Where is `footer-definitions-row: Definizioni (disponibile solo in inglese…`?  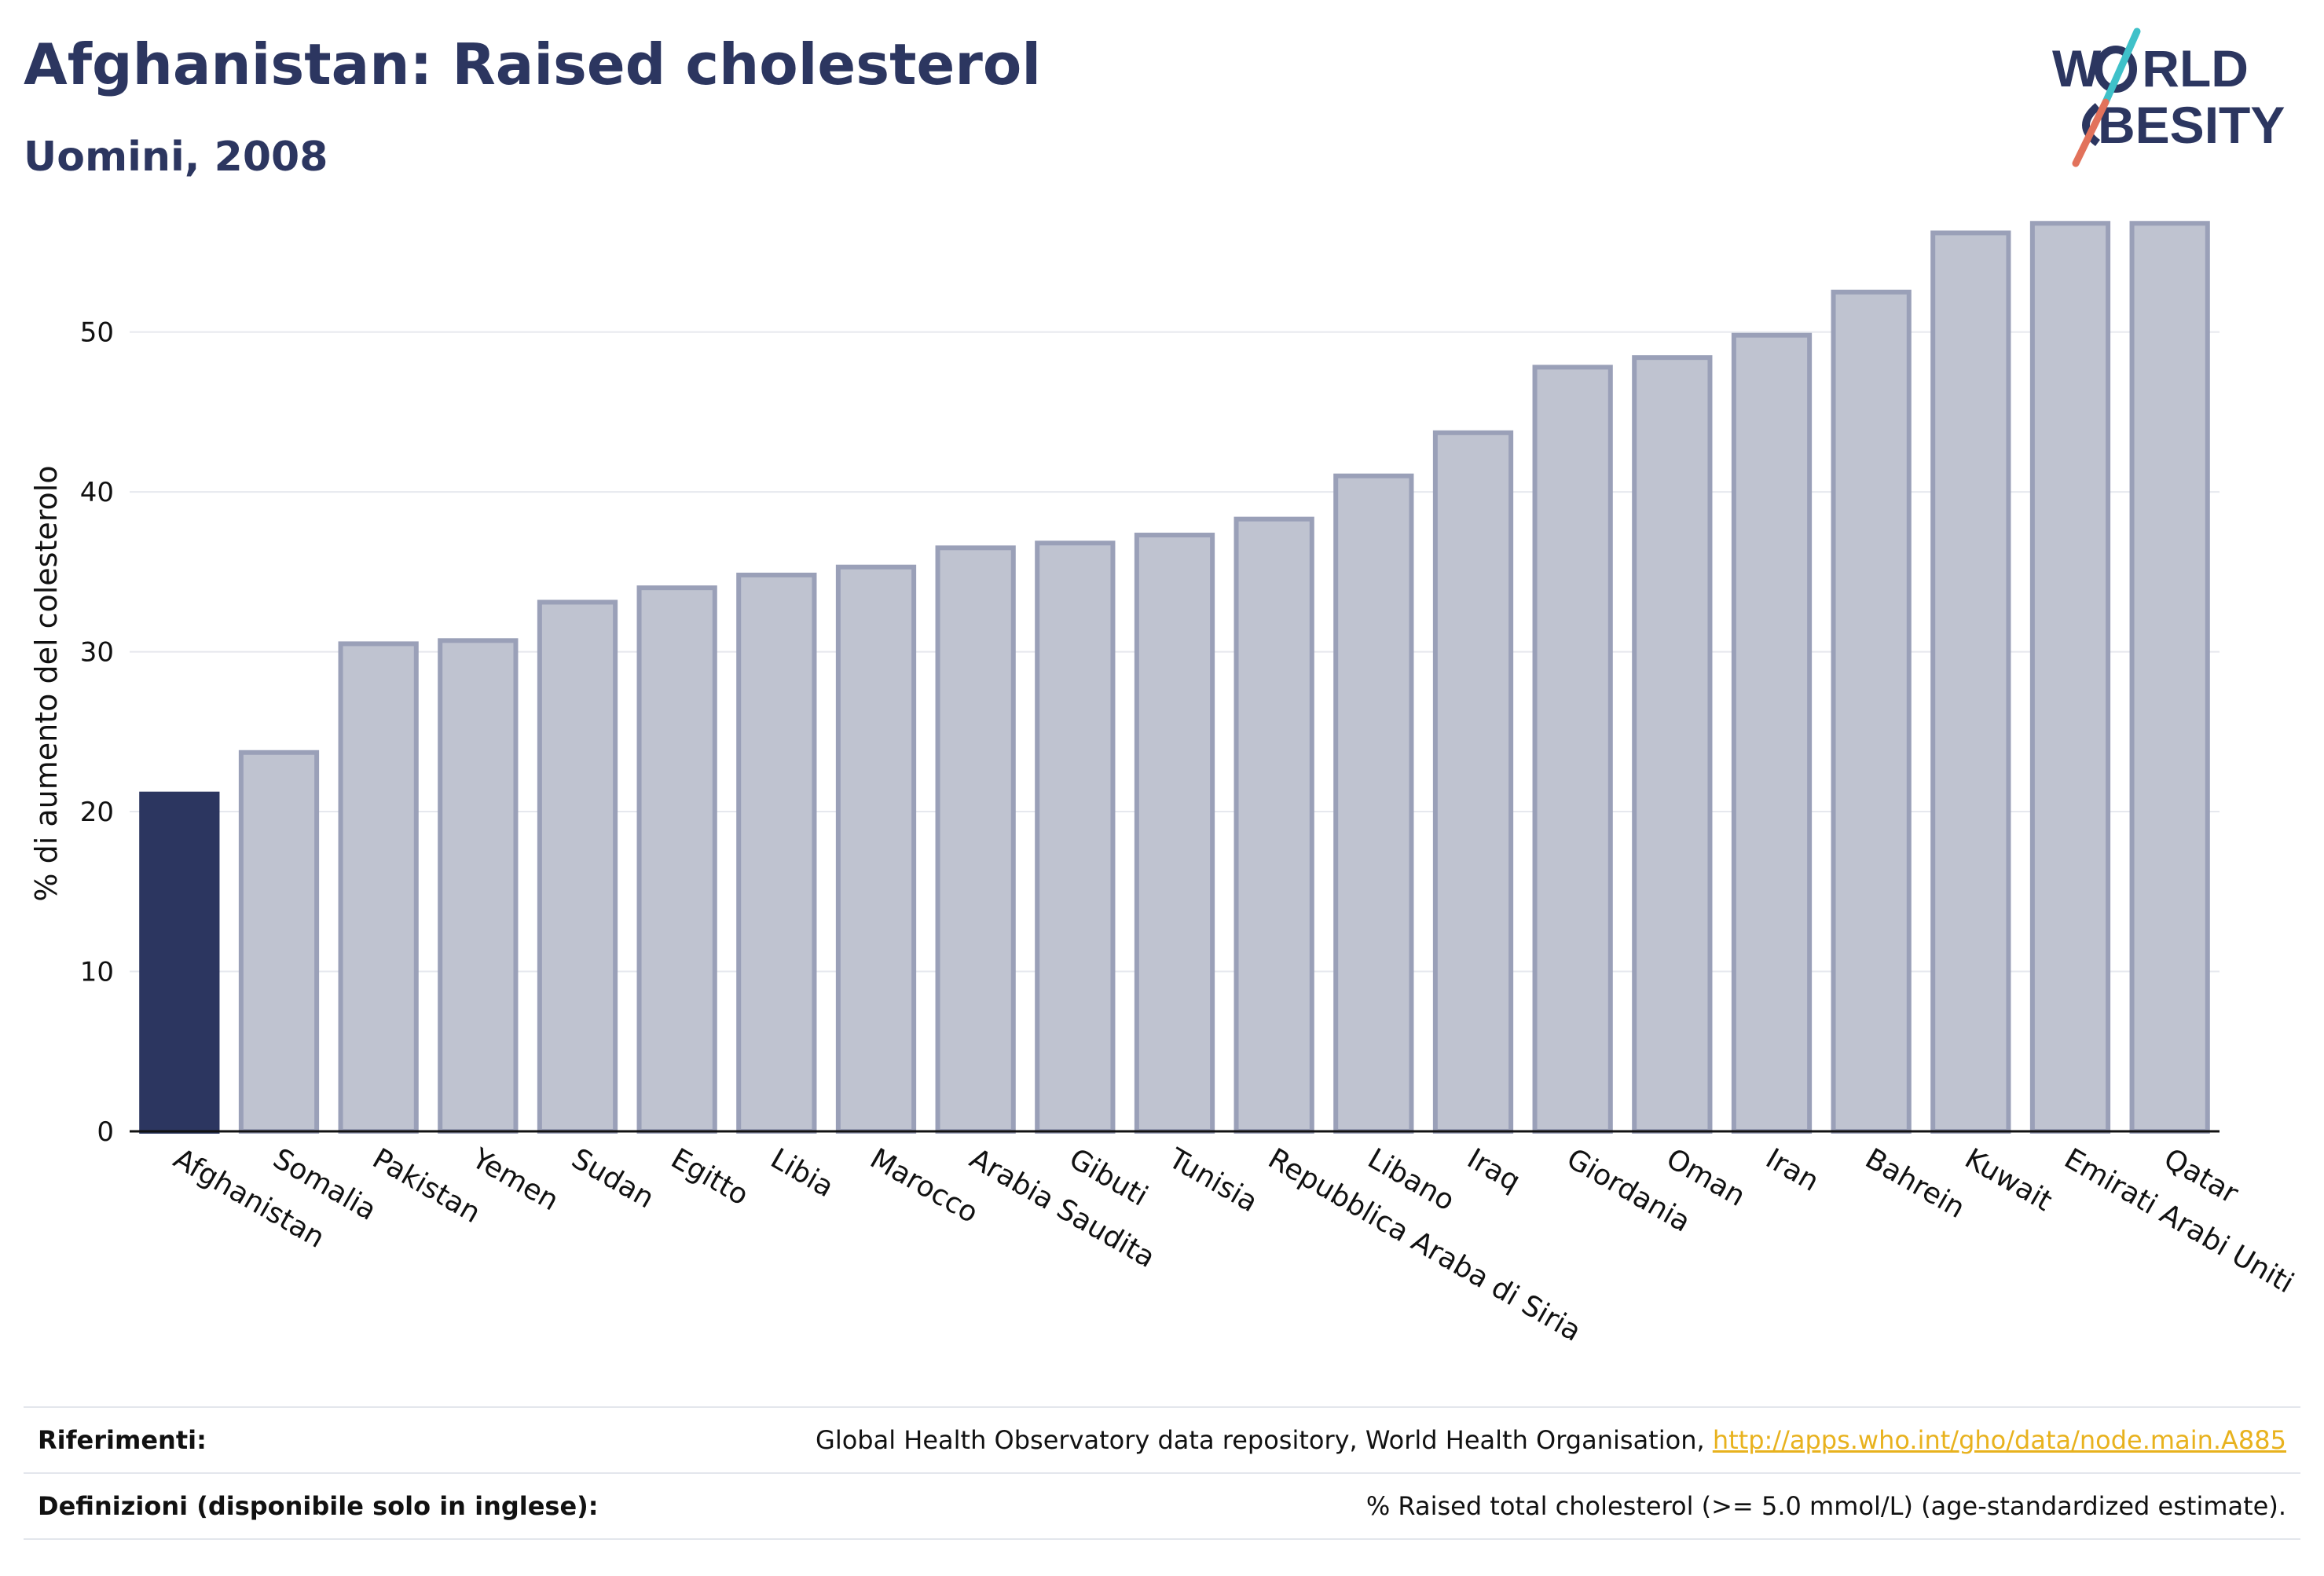 footer-definitions-row: Definizioni (disponibile solo in inglese… is located at coordinates (1162, 1505).